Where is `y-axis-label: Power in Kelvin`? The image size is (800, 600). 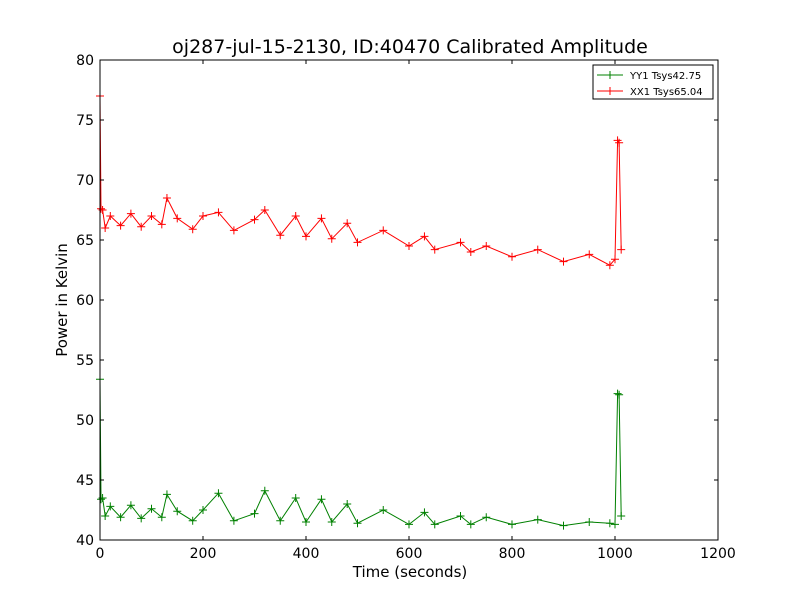 y-axis-label: Power in Kelvin is located at coordinates (62, 300).